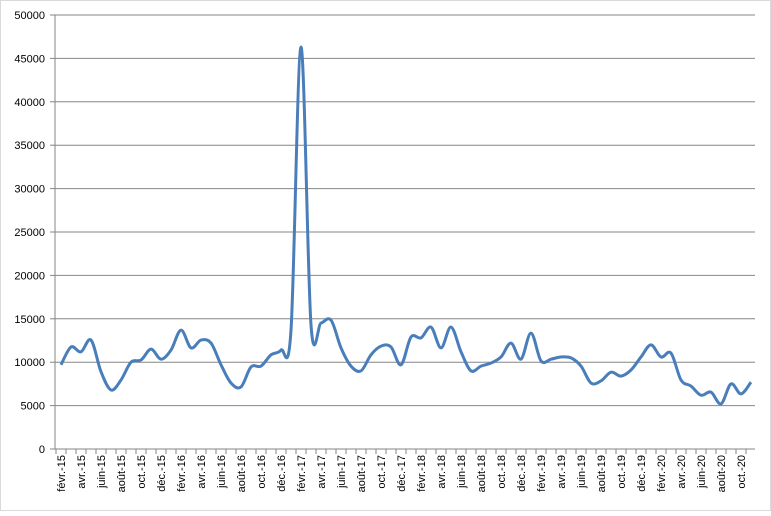 The image size is (771, 516). What do you see at coordinates (222, 472) in the screenshot?
I see `x-tick-label: juin-16` at bounding box center [222, 472].